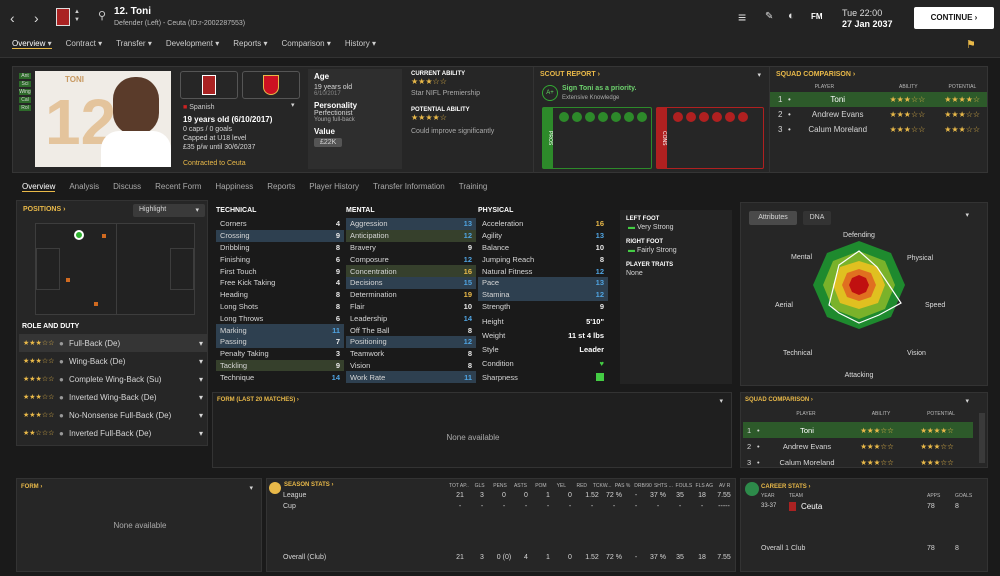 This screenshot has width=1000, height=576. Describe the element at coordinates (113, 397) in the screenshot. I see `list-item: ★★★☆☆ ● Inverted Wing-Back (De) ▾` at that location.